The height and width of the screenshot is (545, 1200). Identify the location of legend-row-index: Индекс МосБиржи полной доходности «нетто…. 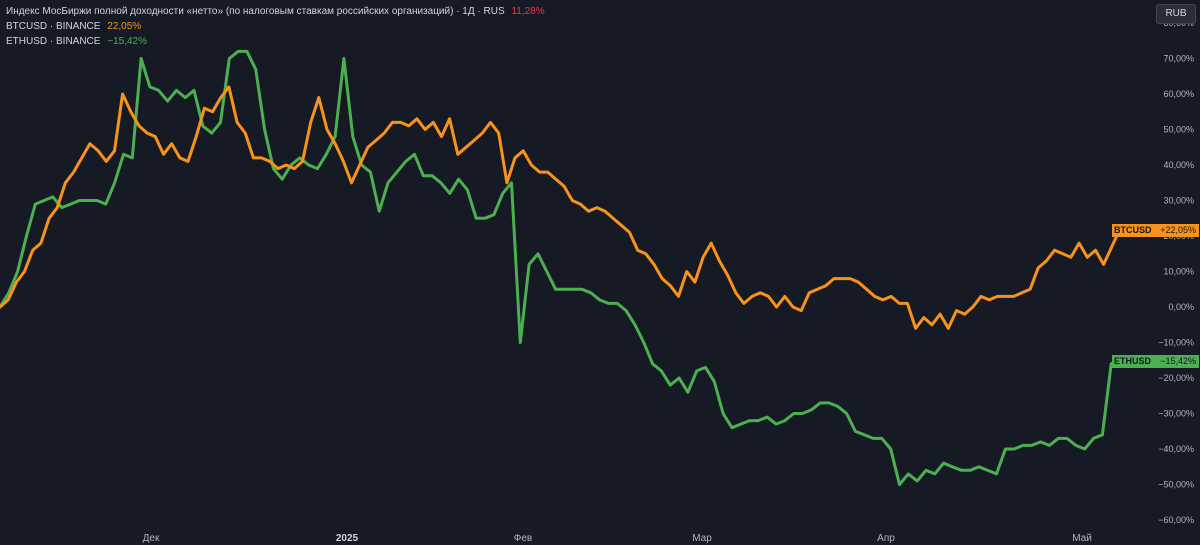
(275, 11).